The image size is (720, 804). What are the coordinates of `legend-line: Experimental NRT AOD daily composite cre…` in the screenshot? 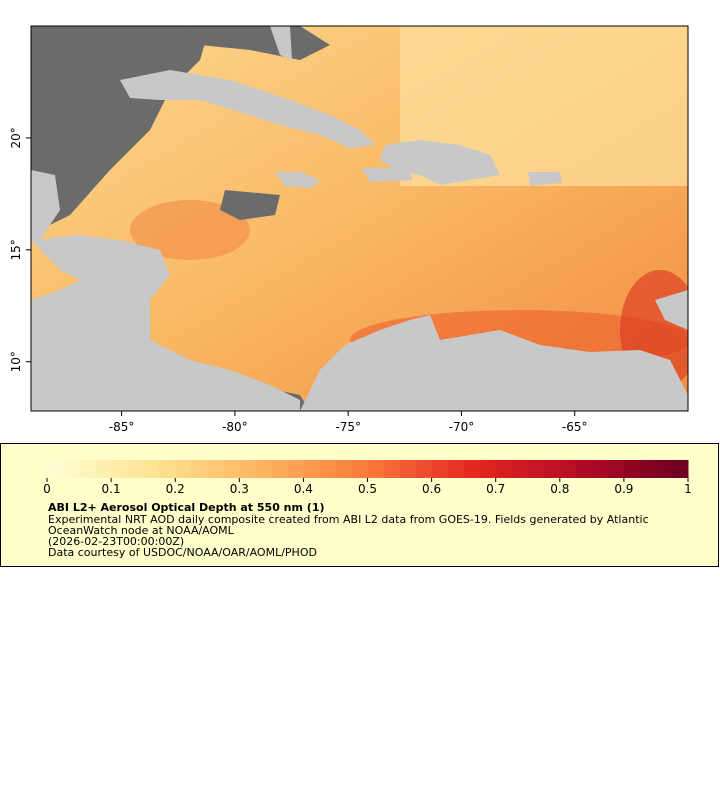 It's located at (348, 519).